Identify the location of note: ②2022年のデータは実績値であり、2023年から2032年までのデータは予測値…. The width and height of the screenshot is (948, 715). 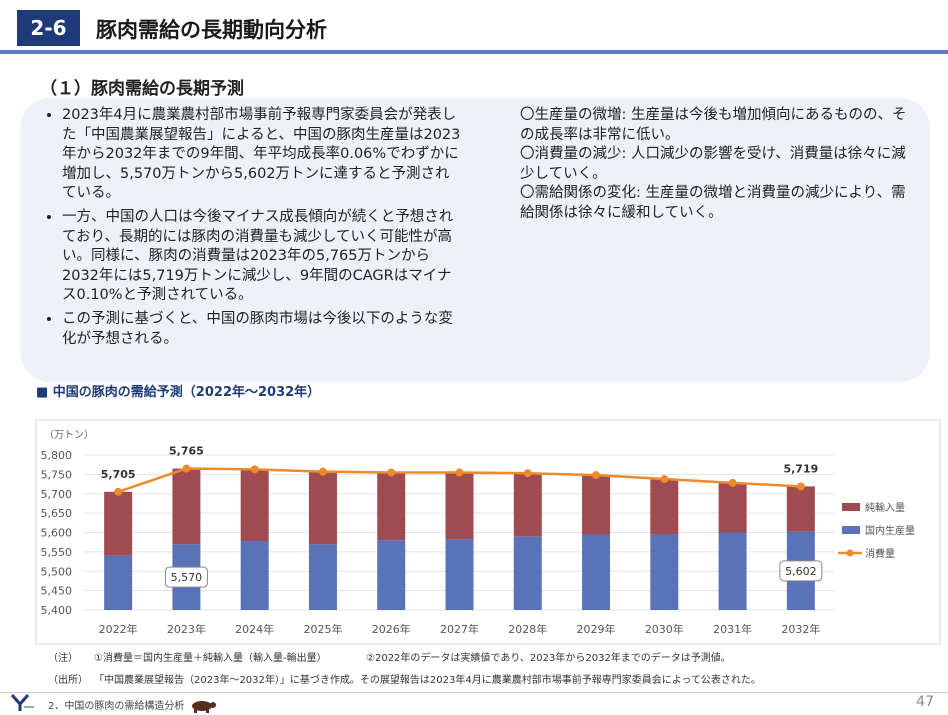
(548, 658).